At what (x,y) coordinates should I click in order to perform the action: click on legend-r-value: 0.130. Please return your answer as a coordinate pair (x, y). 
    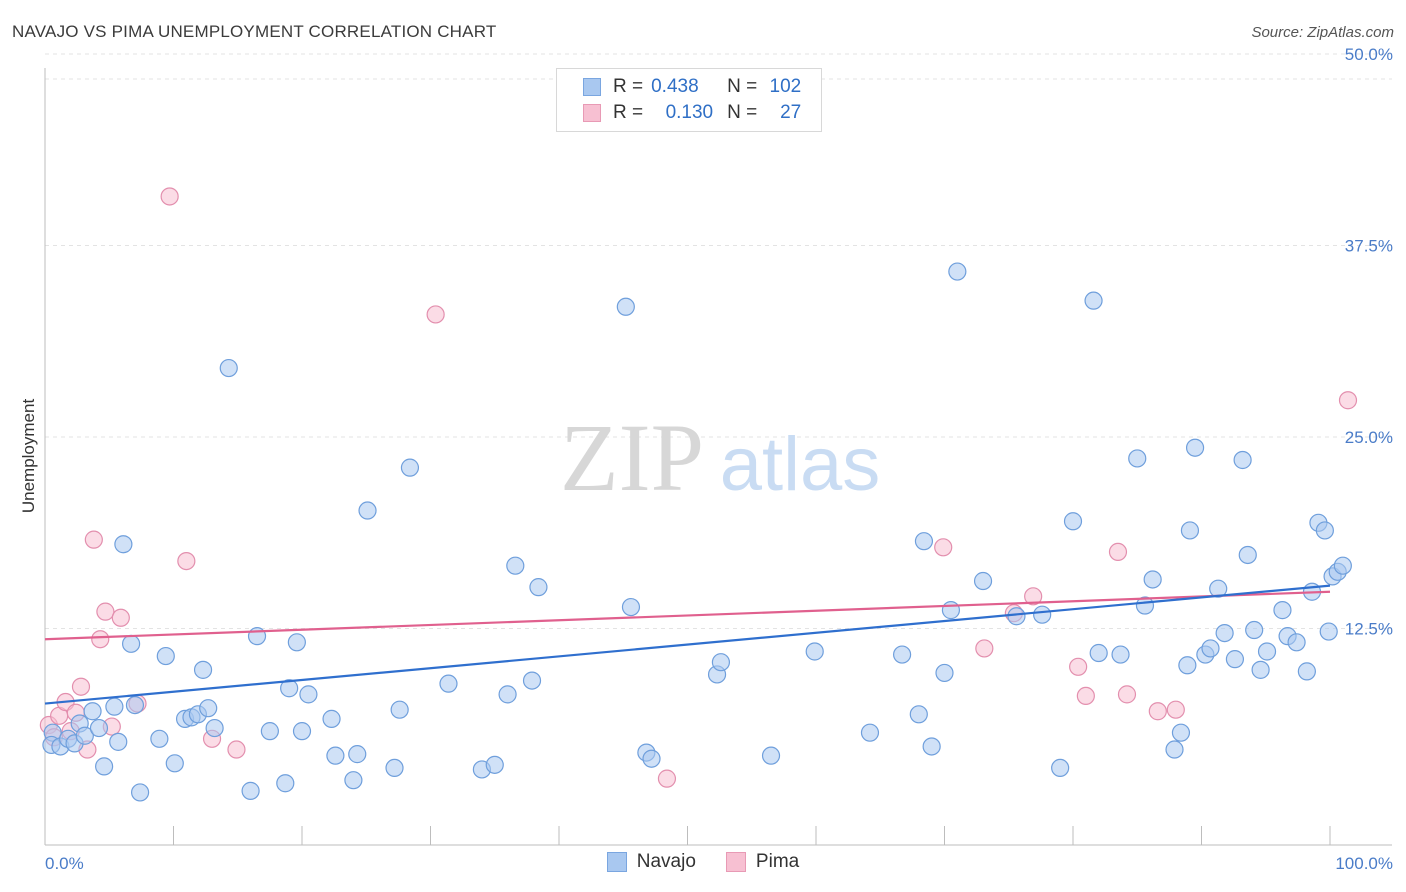
    Looking at the image, I should click on (689, 112).